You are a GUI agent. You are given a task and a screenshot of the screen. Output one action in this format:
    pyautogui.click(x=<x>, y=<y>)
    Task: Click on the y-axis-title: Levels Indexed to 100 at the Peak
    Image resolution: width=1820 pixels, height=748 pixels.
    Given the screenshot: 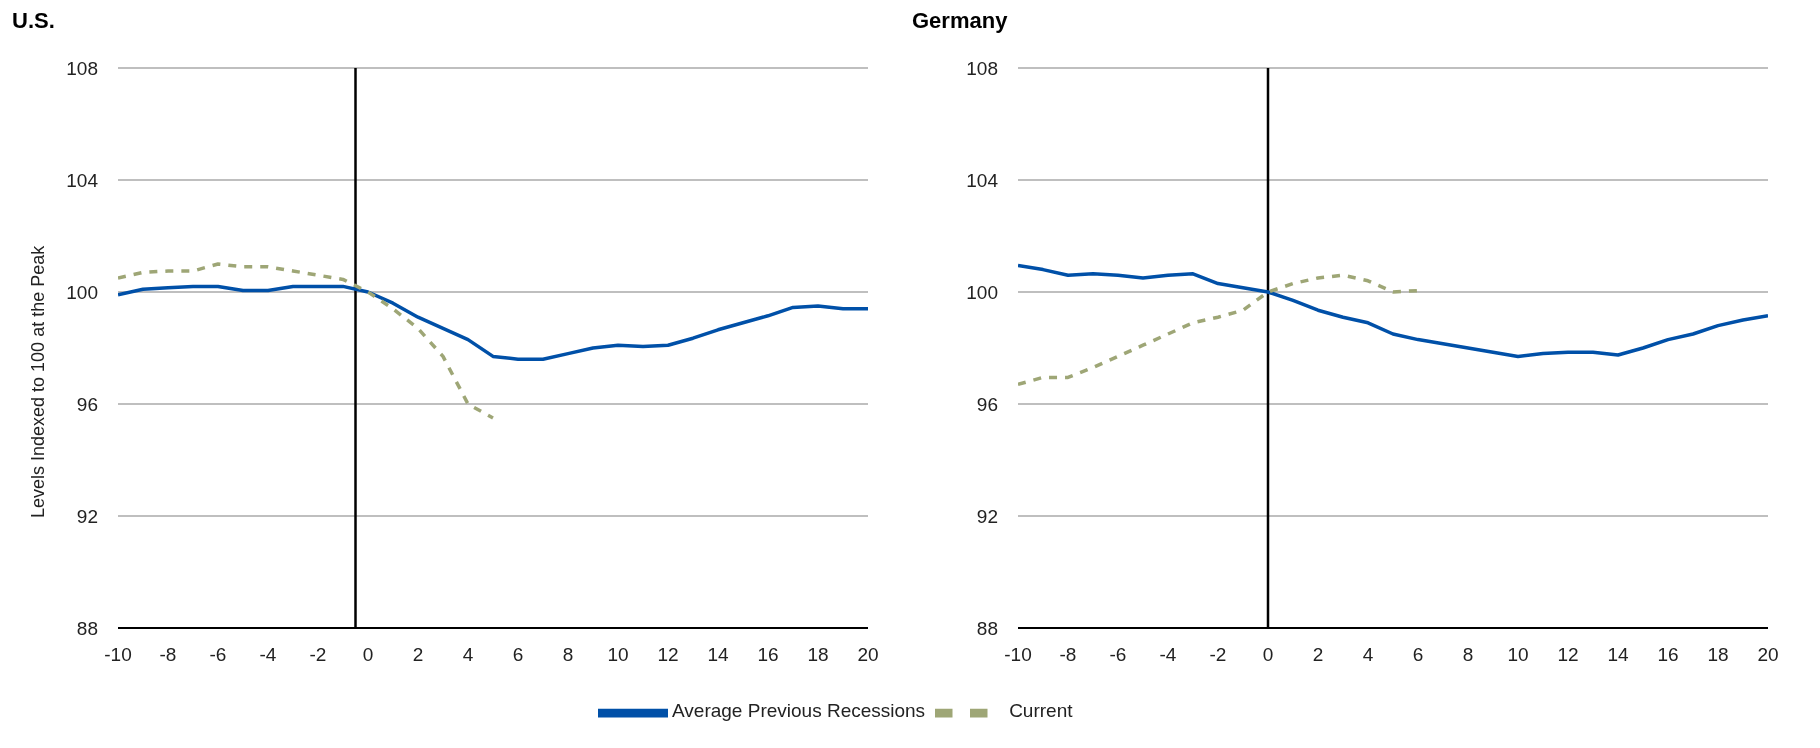 What is the action you would take?
    pyautogui.click(x=38, y=381)
    